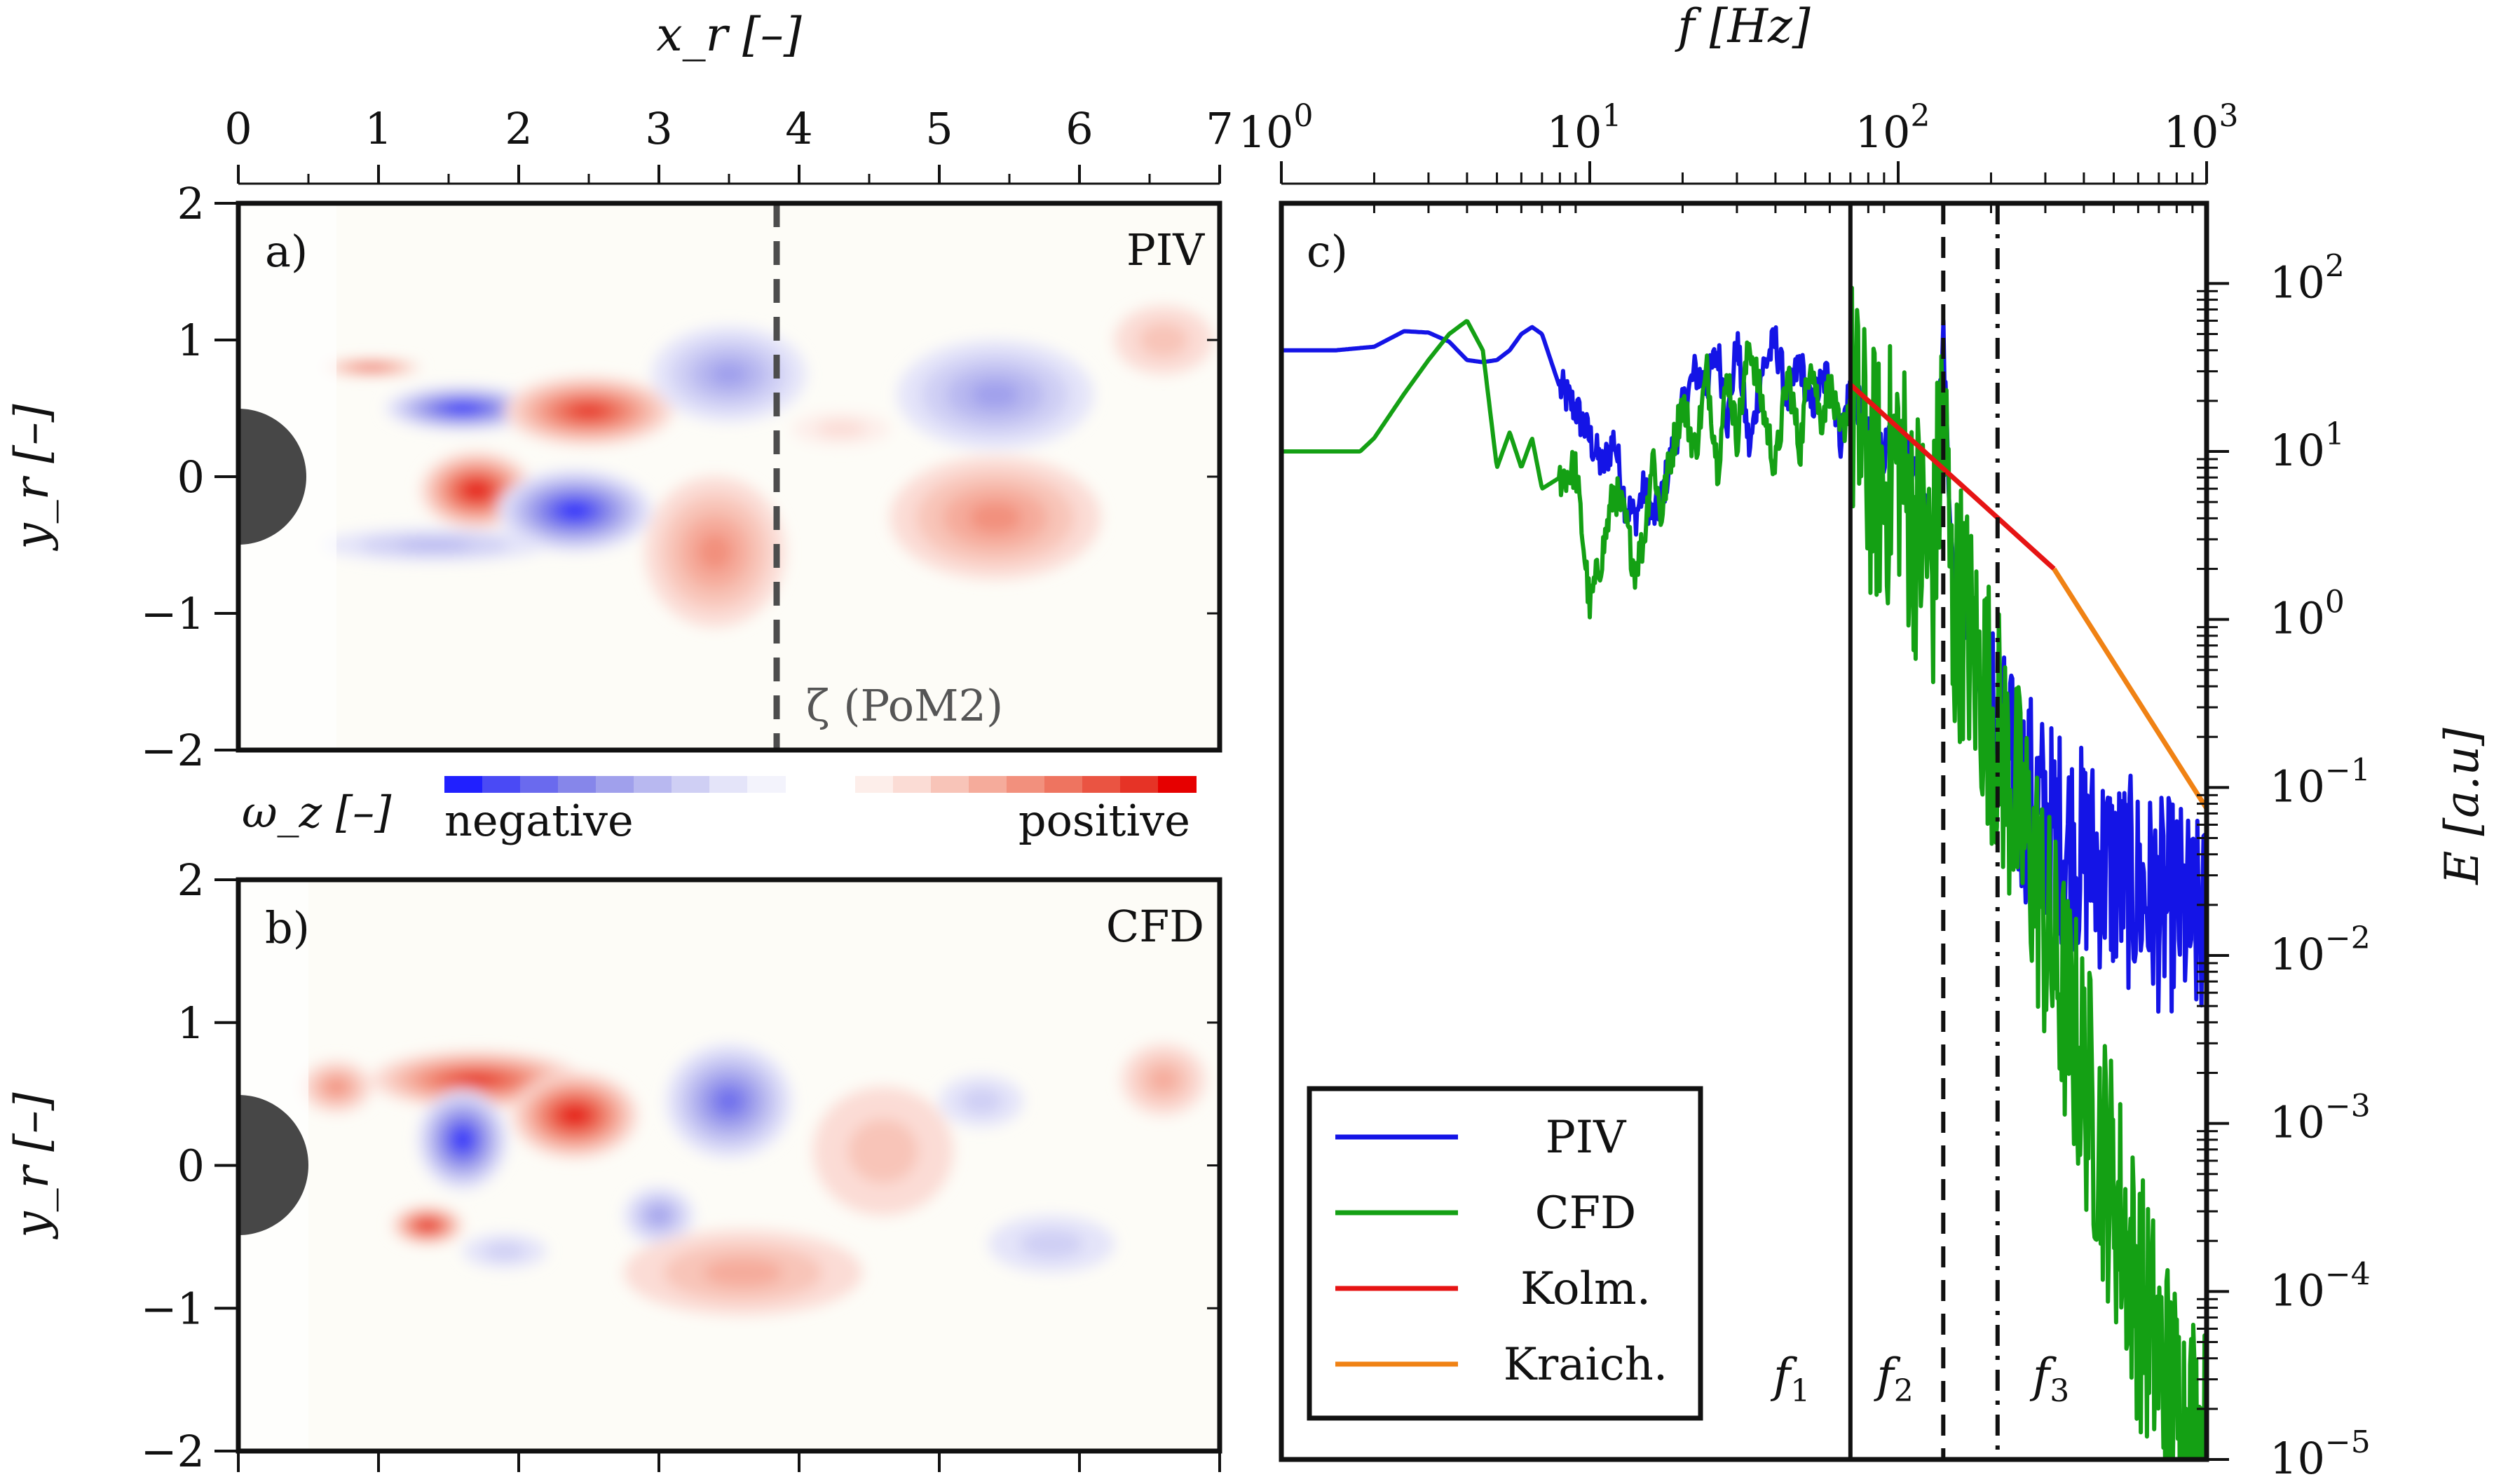 The width and height of the screenshot is (2494, 1484). I want to click on legend-label-kolm: Kolm., so click(1585, 1289).